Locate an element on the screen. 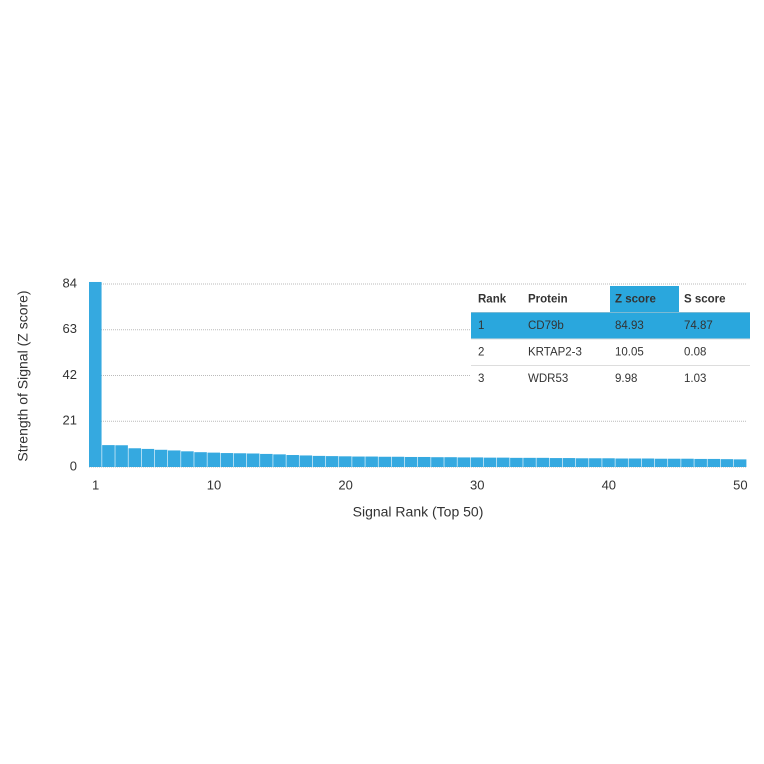  table-cell: 84.93 is located at coordinates (629, 326).